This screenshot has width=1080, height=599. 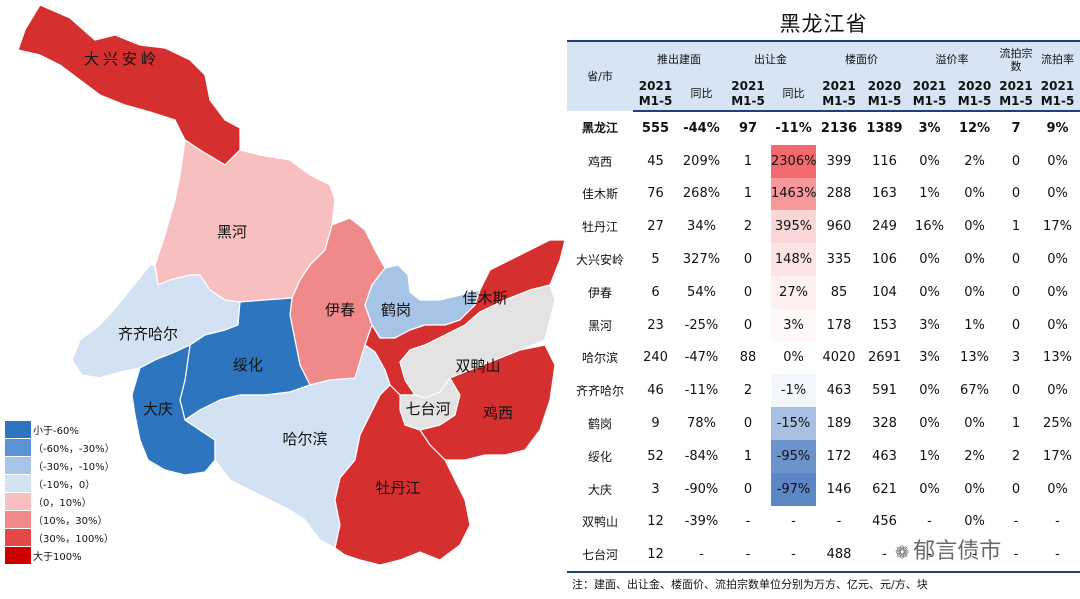 I want to click on table-row: 大庆 3 -90% 0 -97% 146 621 0% 0% 0 0%, so click(x=823, y=489).